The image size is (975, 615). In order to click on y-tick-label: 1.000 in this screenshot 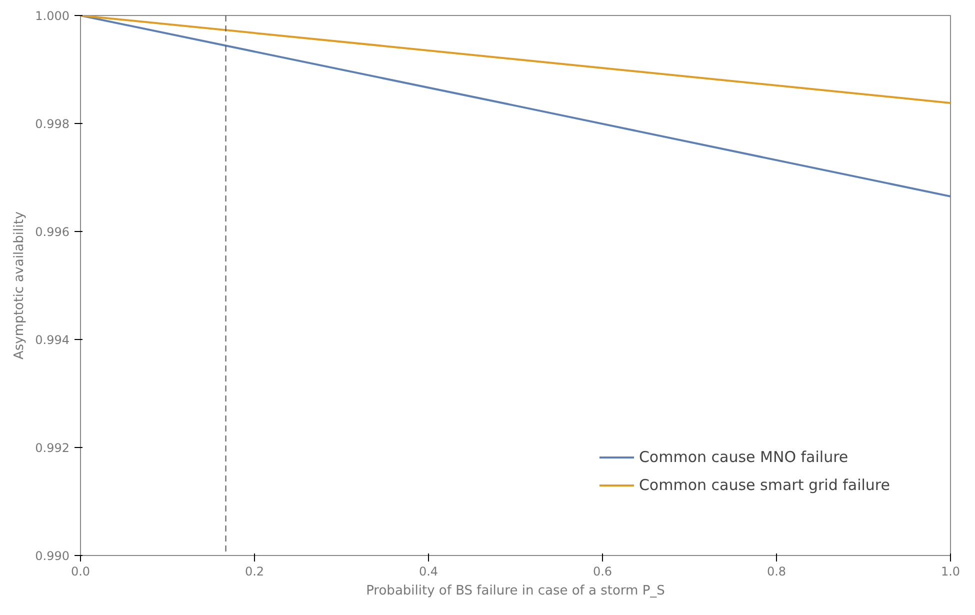, I will do `click(52, 16)`.